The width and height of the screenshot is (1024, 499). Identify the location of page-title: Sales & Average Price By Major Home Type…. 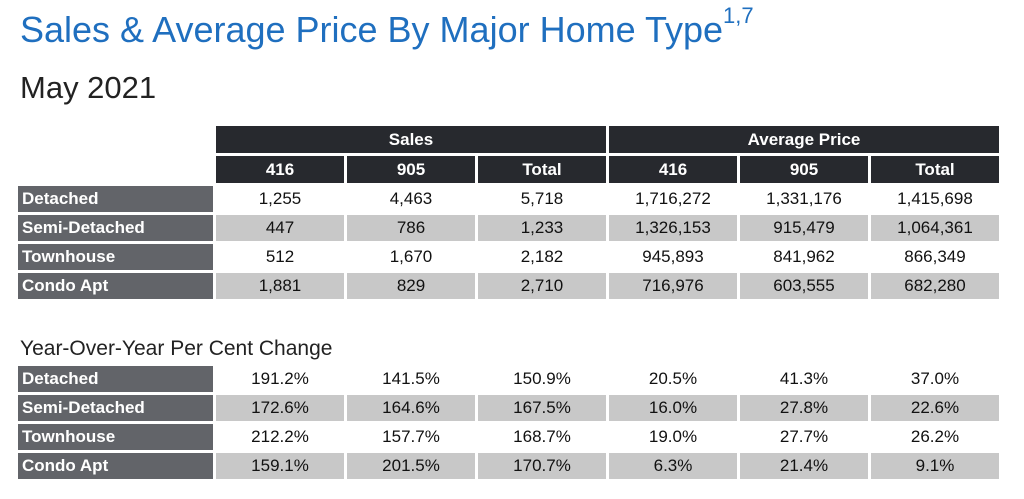
(387, 27).